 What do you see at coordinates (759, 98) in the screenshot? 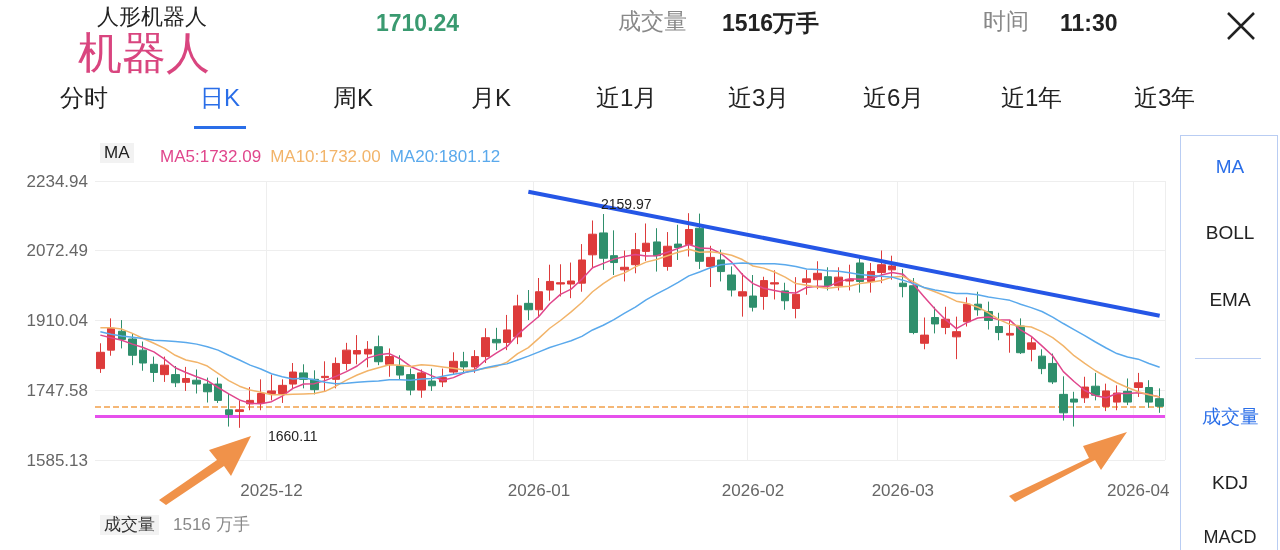
I see `text: 近3月` at bounding box center [759, 98].